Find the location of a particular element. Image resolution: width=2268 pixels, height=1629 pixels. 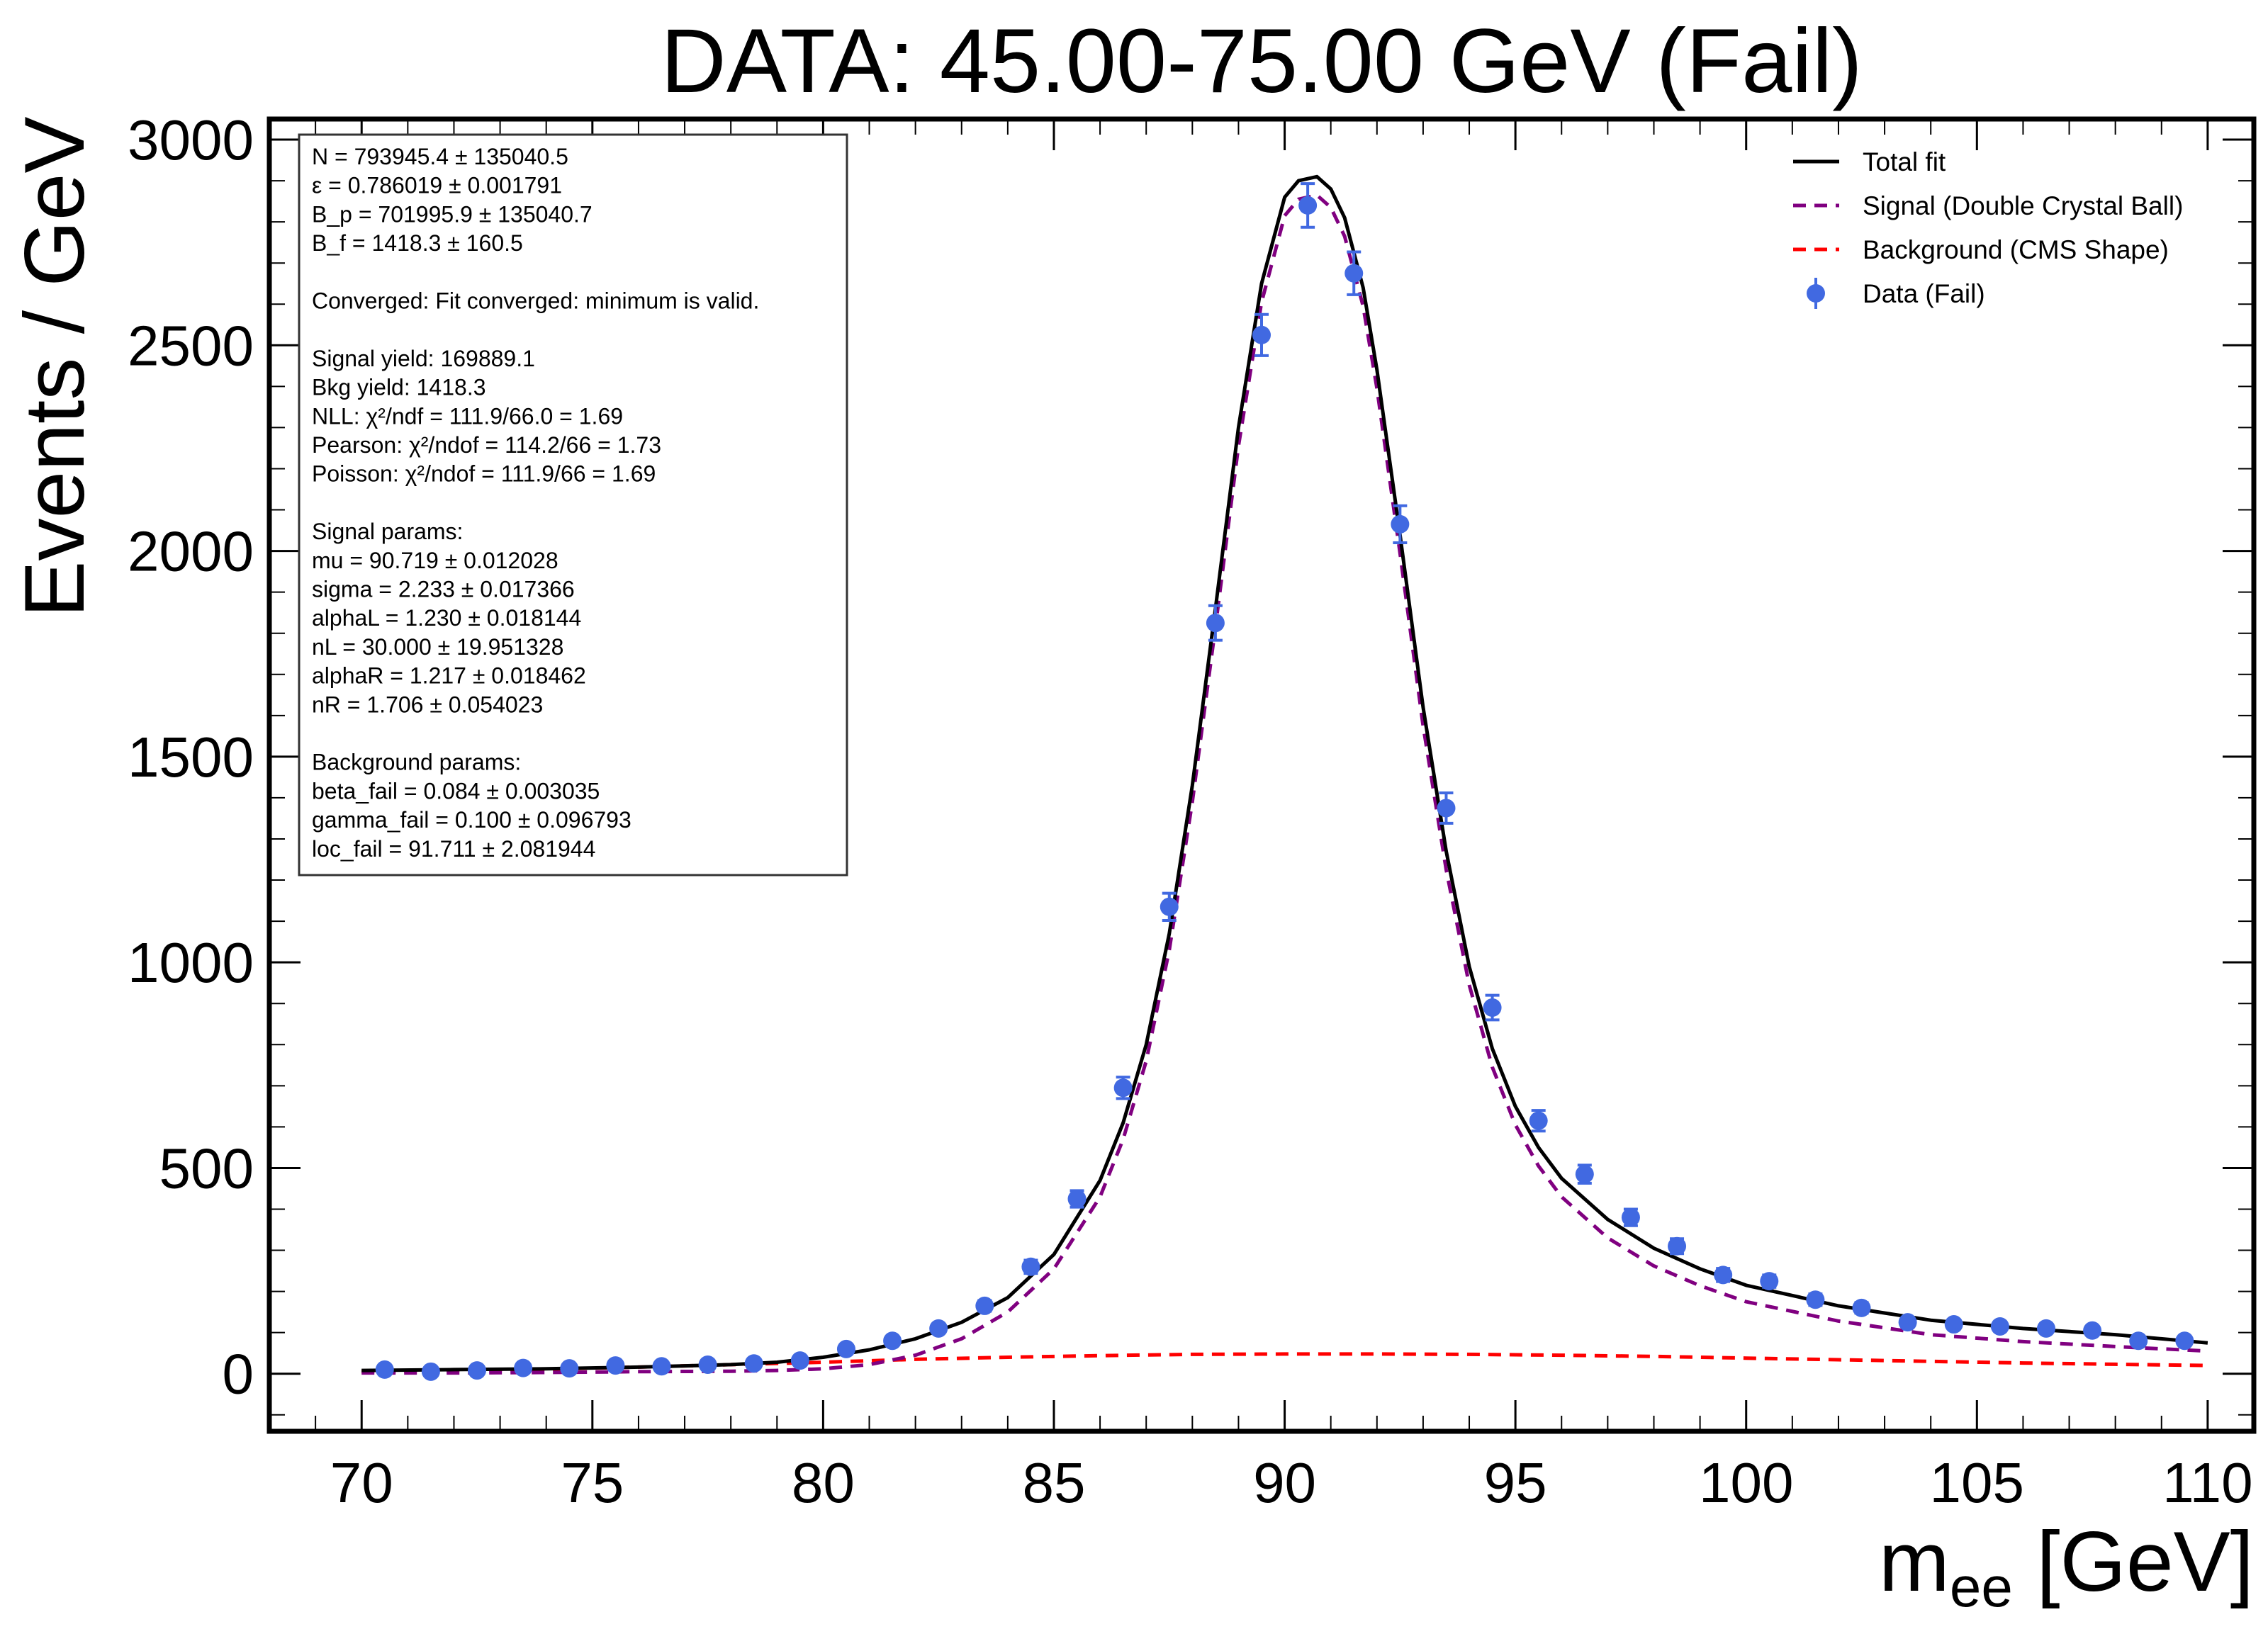

stats-line: Bkg yield: 1418.3 is located at coordinates (399, 387).